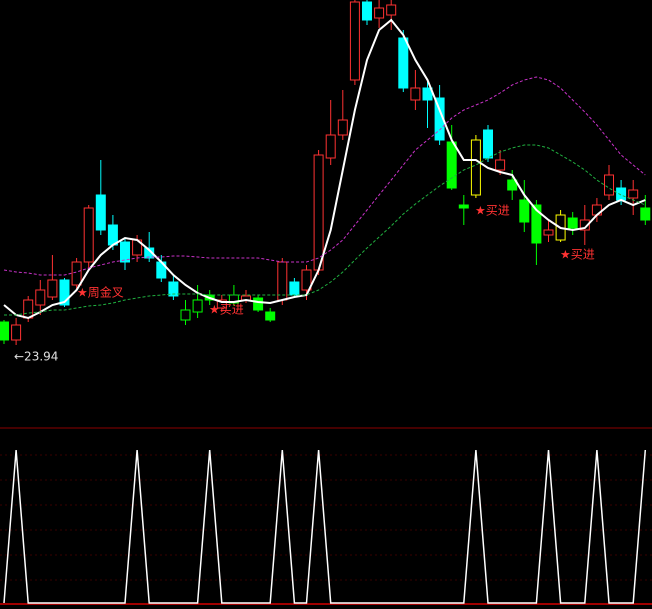 Image resolution: width=652 pixels, height=609 pixels. I want to click on low-price-label: ←23.94, so click(36, 357).